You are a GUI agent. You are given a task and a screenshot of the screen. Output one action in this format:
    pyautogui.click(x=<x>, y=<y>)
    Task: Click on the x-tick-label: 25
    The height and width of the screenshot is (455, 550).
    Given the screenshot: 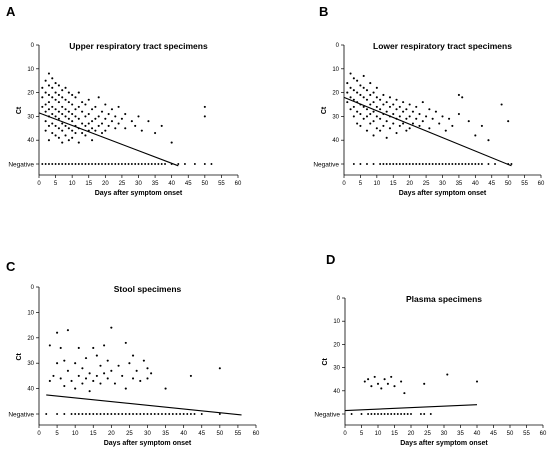 What is the action you would take?
    pyautogui.click(x=426, y=184)
    